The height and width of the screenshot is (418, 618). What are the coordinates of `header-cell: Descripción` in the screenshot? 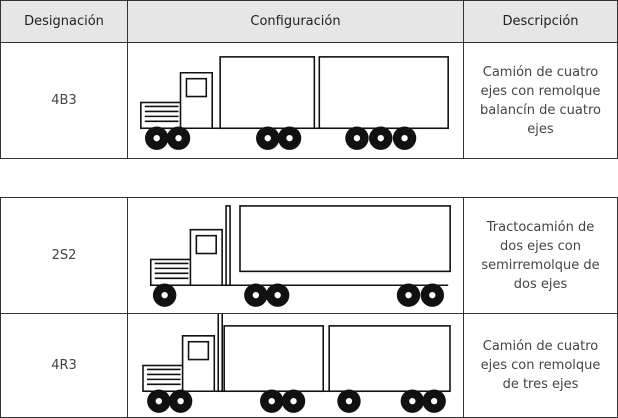 It's located at (540, 21).